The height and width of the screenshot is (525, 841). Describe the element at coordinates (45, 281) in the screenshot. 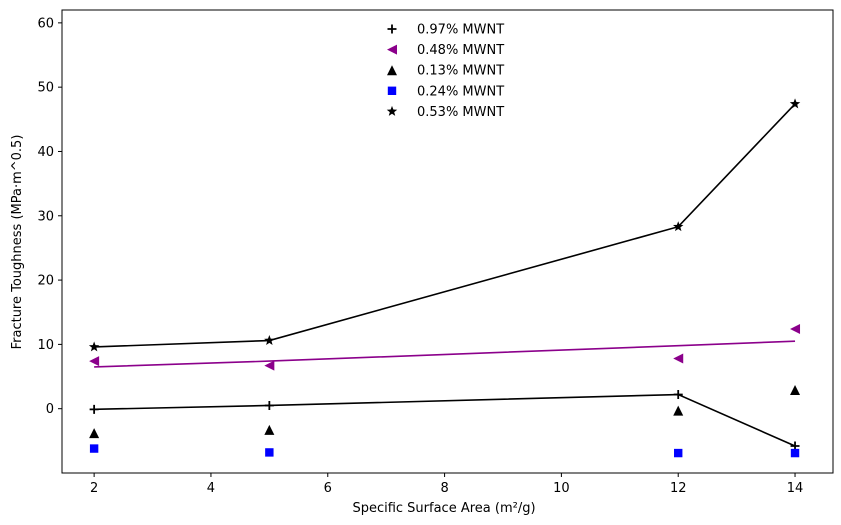

I see `y-tick-label: 20` at that location.